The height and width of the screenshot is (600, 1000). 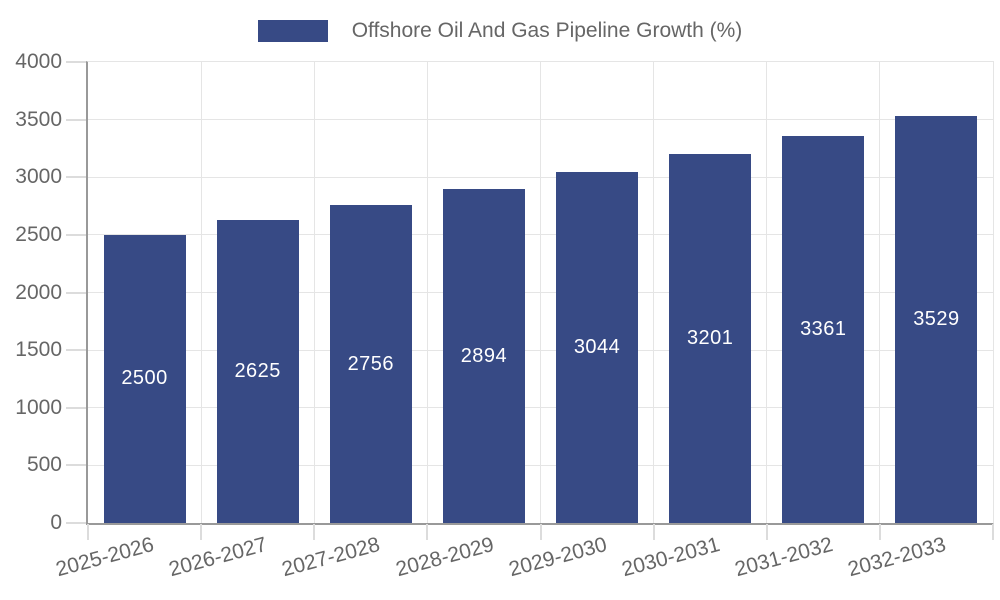 I want to click on bar: 3361, so click(x=823, y=329).